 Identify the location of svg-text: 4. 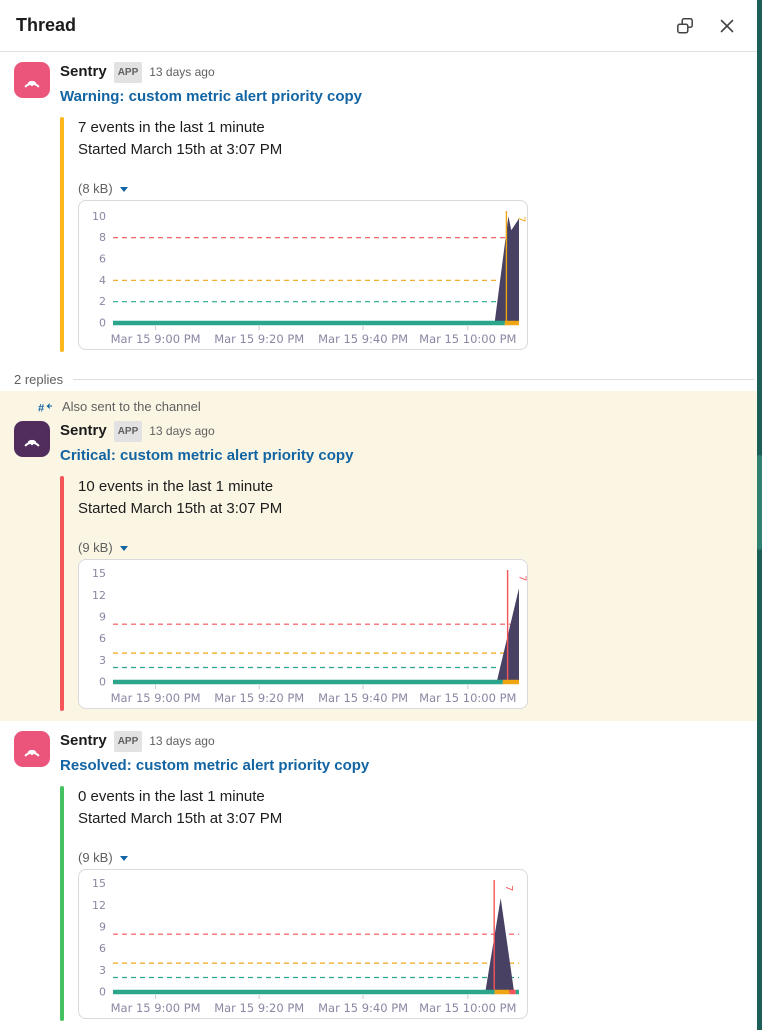
(102, 280).